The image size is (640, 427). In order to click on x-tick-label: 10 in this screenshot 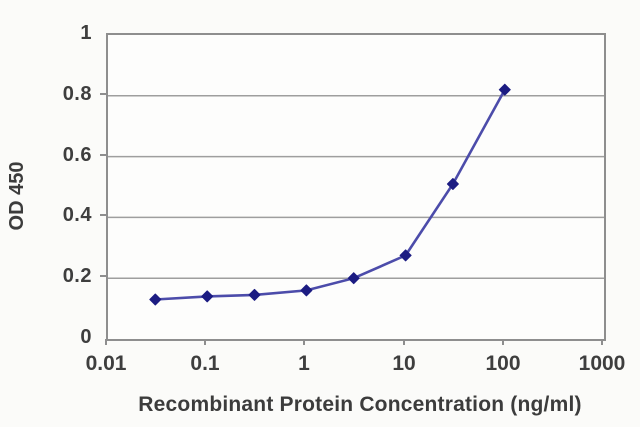, I will do `click(404, 363)`.